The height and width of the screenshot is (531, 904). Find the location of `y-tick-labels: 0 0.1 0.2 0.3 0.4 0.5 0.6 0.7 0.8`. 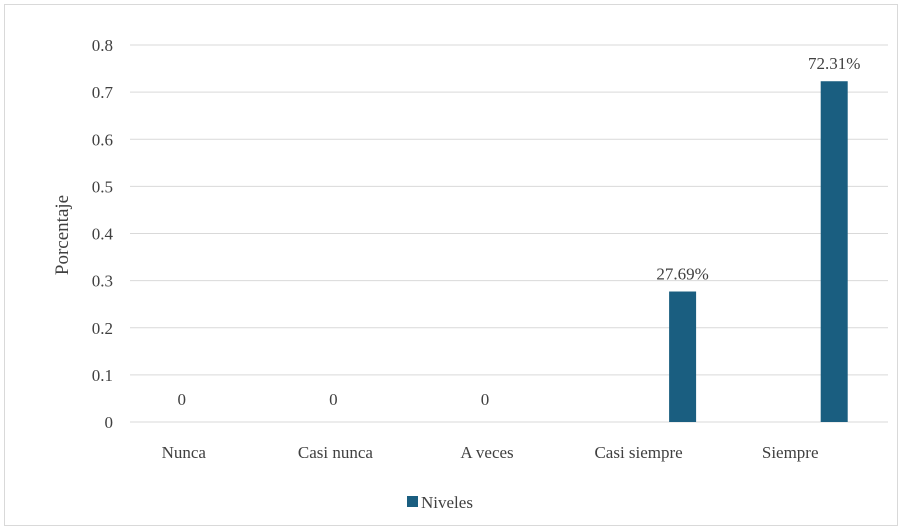

y-tick-labels: 0 0.1 0.2 0.3 0.4 0.5 0.6 0.7 0.8 is located at coordinates (103, 234).